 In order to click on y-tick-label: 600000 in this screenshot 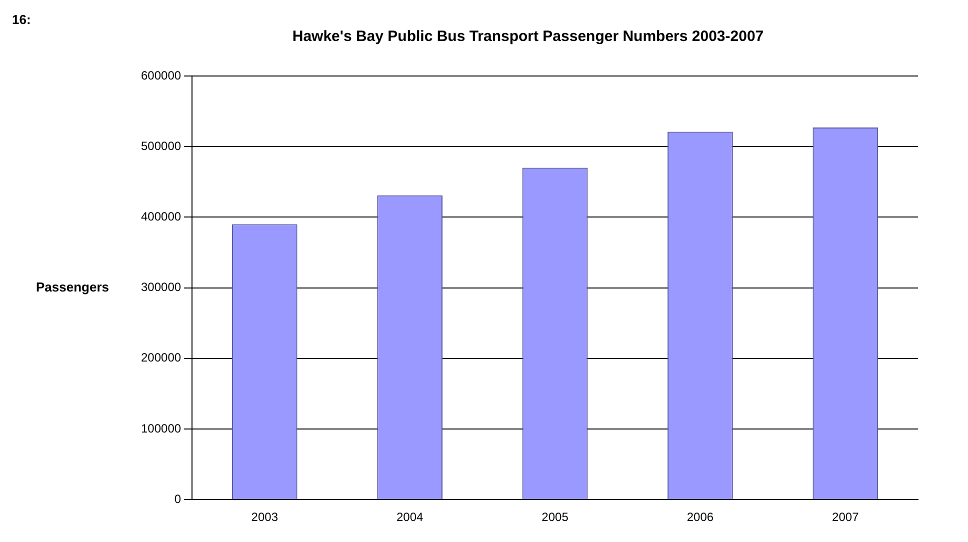, I will do `click(161, 75)`.